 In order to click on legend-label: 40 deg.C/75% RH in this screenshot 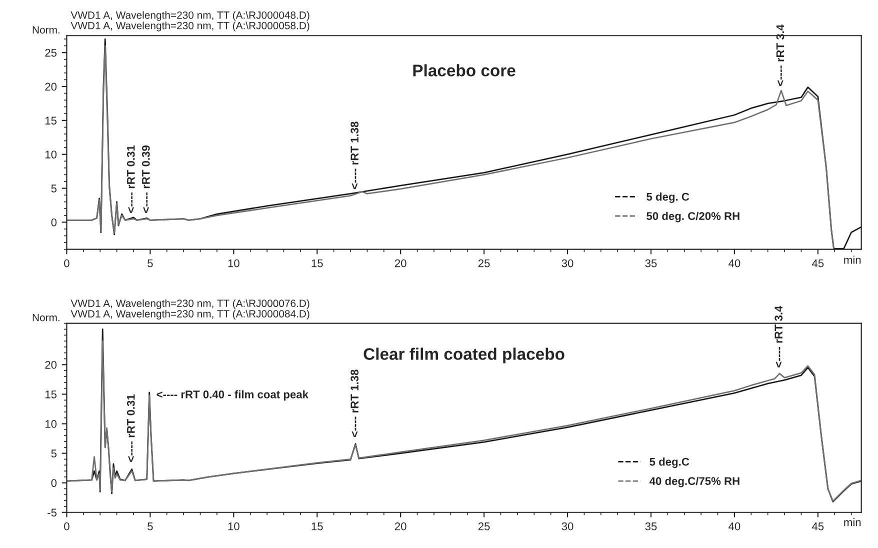, I will do `click(694, 482)`.